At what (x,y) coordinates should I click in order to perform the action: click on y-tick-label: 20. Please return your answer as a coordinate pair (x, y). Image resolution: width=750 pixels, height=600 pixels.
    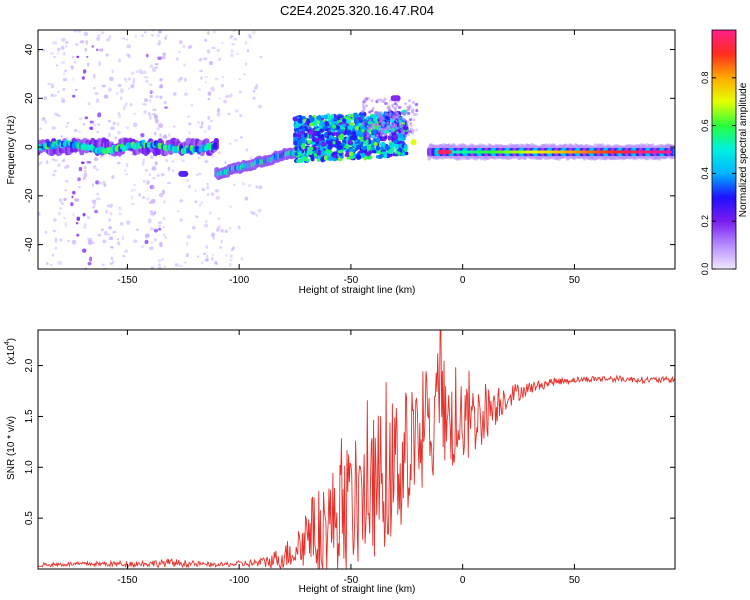
    Looking at the image, I should click on (29, 98).